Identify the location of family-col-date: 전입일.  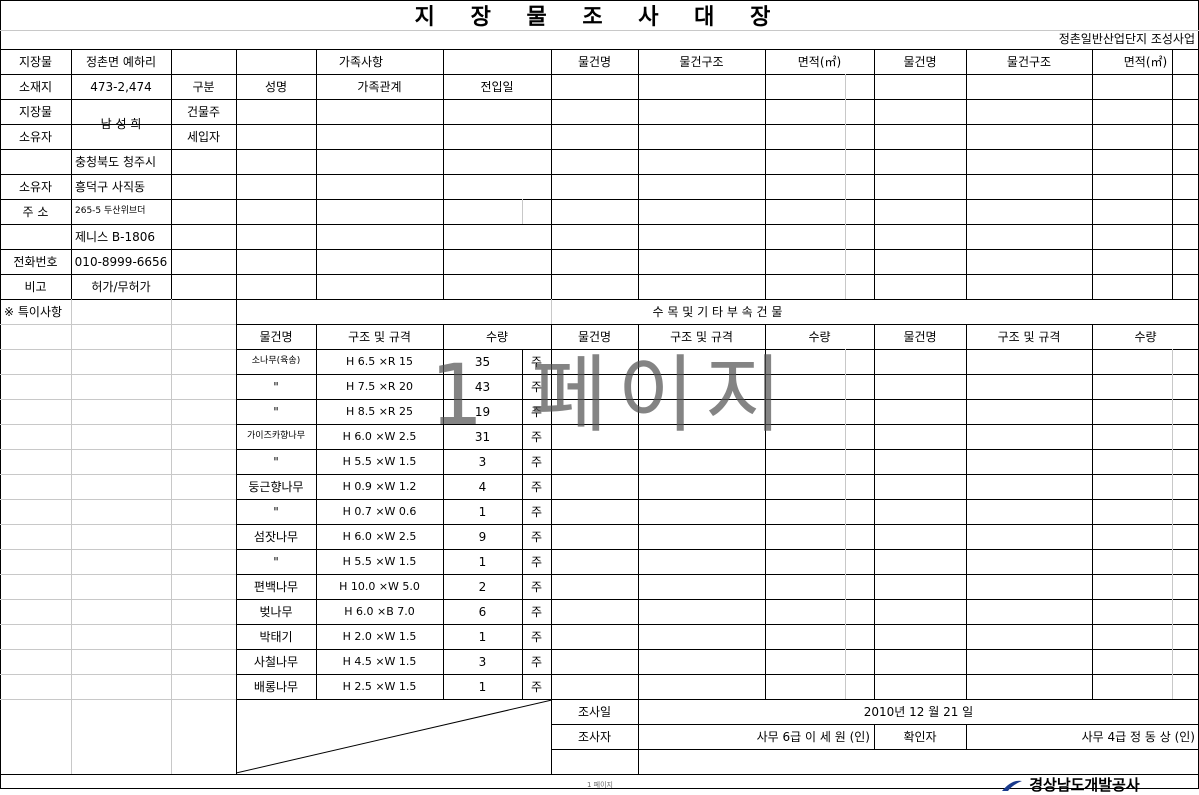
(497, 86).